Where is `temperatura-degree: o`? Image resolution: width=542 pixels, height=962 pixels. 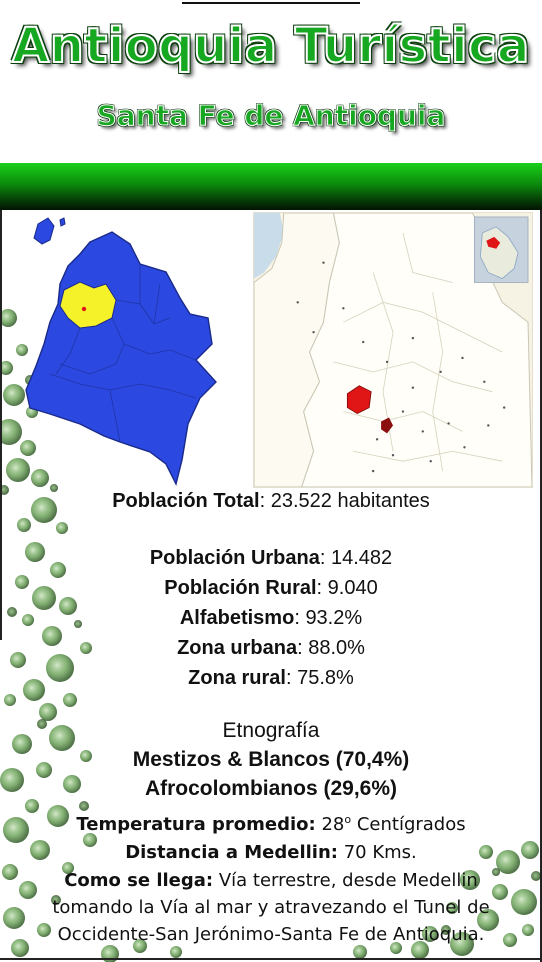 temperatura-degree: o is located at coordinates (347, 819).